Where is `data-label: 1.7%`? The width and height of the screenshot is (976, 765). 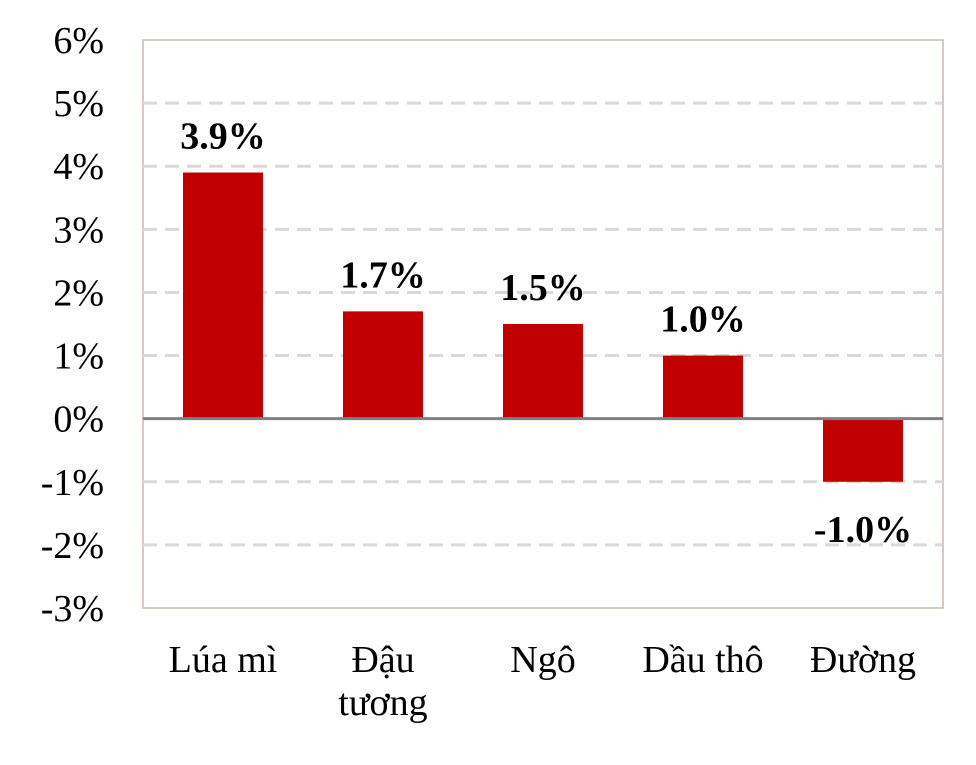 data-label: 1.7% is located at coordinates (383, 275).